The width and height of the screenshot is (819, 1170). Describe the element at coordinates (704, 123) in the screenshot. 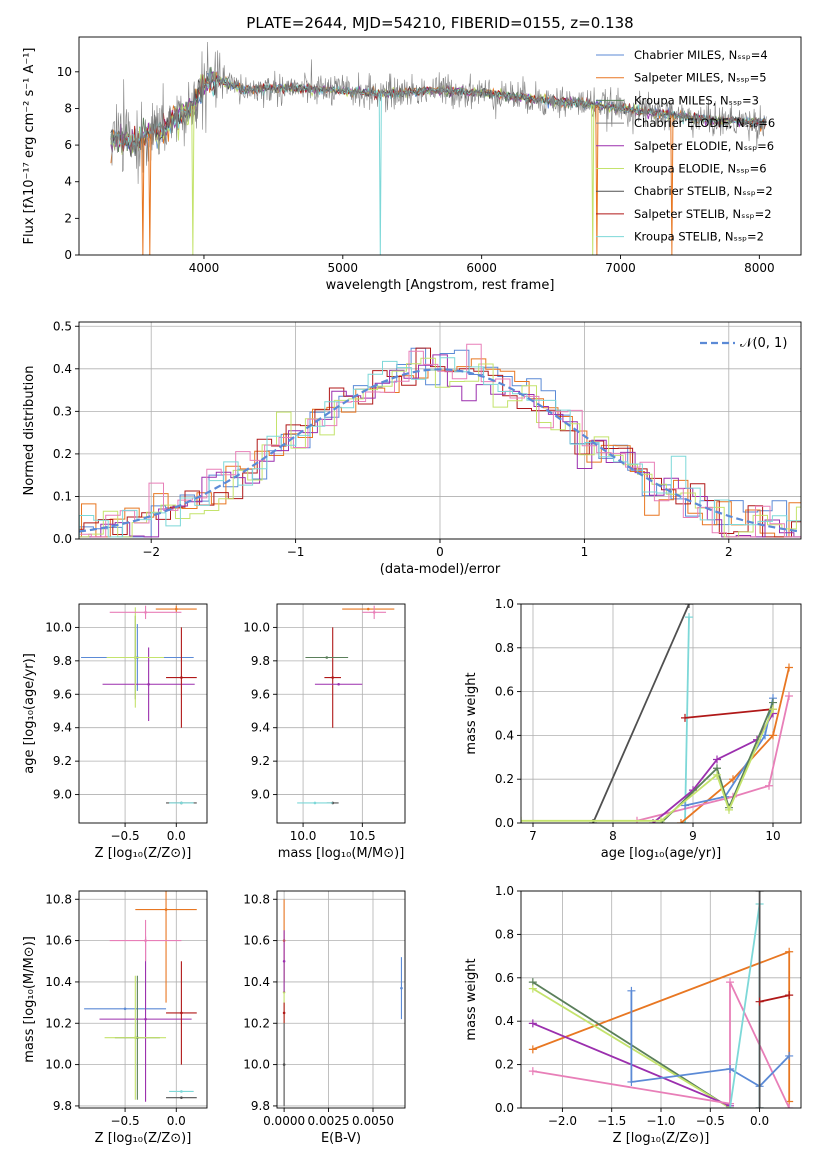

I see `legend-label: Chabrier ELODIE, Nₛₛₚ=6` at that location.